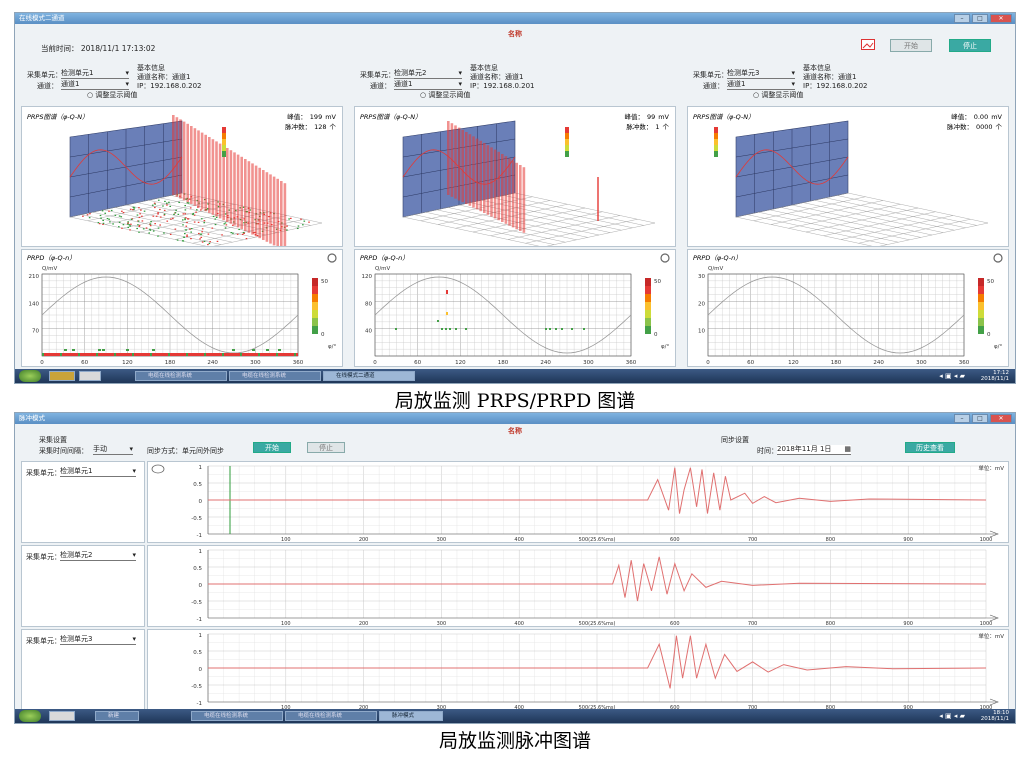  What do you see at coordinates (83, 502) in the screenshot?
I see `unit-panel: 采集单元： 检测单元1 ▾` at bounding box center [83, 502].